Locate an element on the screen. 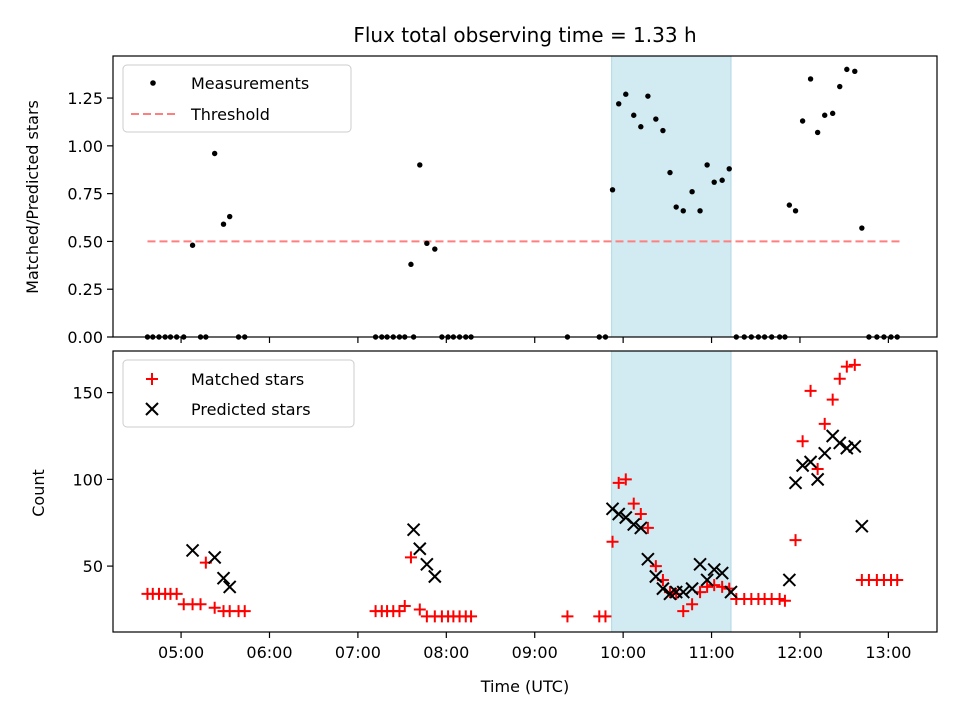  x-tick-label: 06:00 is located at coordinates (269, 652).